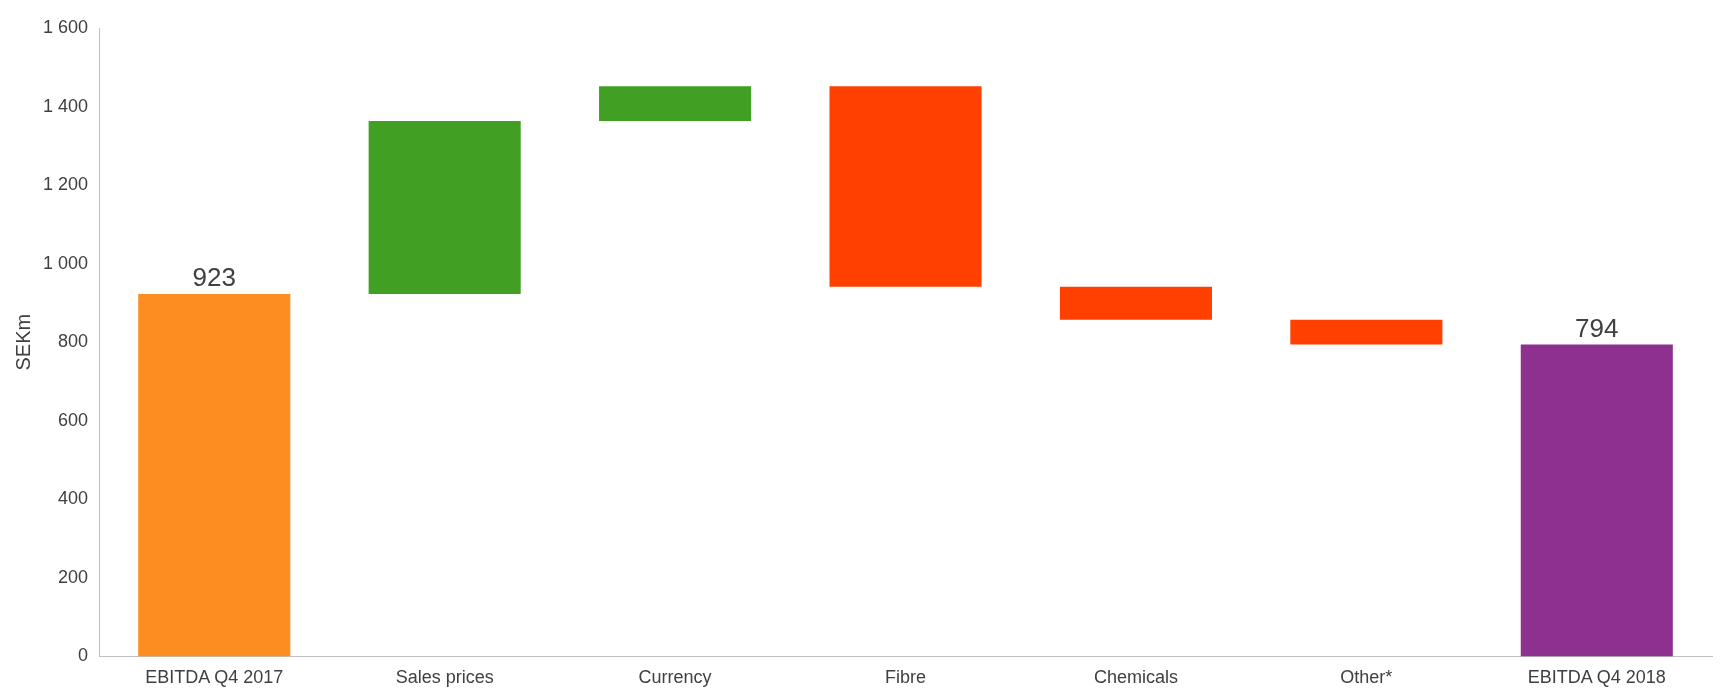  I want to click on x-tick-label: Other*, so click(1366, 677).